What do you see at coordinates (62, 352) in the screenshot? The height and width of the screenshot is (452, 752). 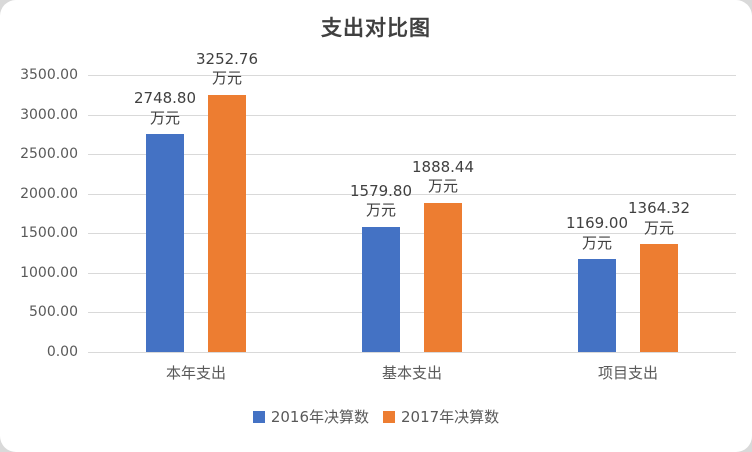 I see `y-axis-tick-label: 0.00` at bounding box center [62, 352].